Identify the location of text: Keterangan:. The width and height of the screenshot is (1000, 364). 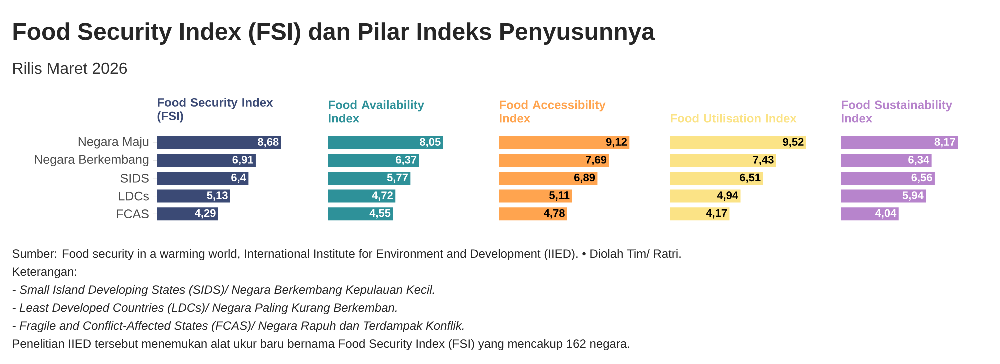
(44, 273).